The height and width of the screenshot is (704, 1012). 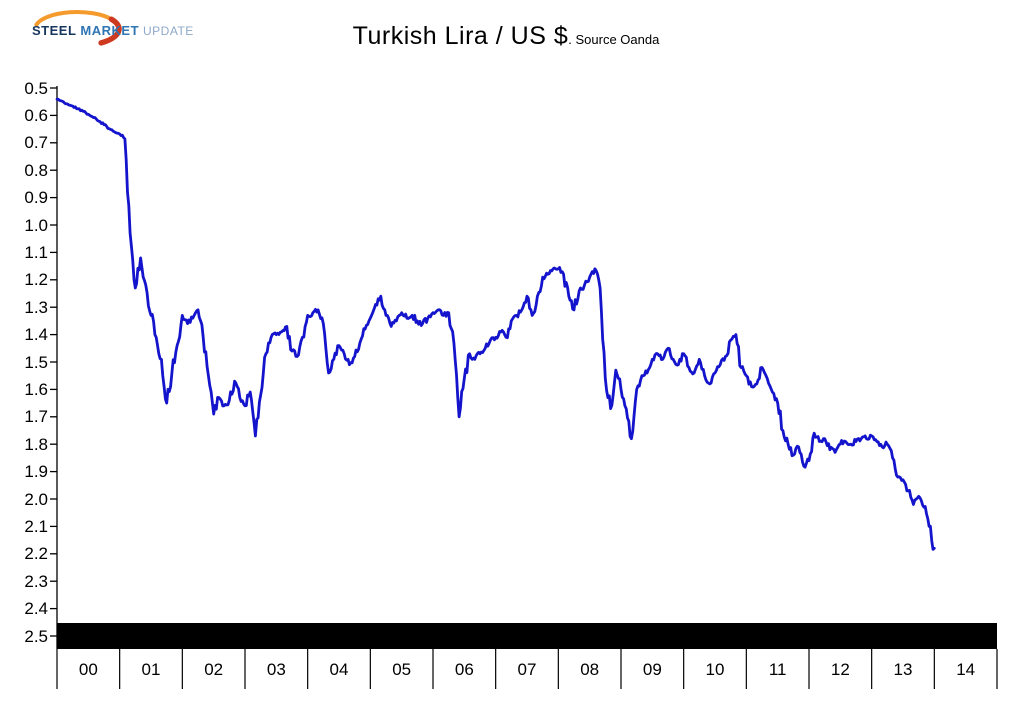 What do you see at coordinates (36, 609) in the screenshot?
I see `y-axis-tick-label: 2.4` at bounding box center [36, 609].